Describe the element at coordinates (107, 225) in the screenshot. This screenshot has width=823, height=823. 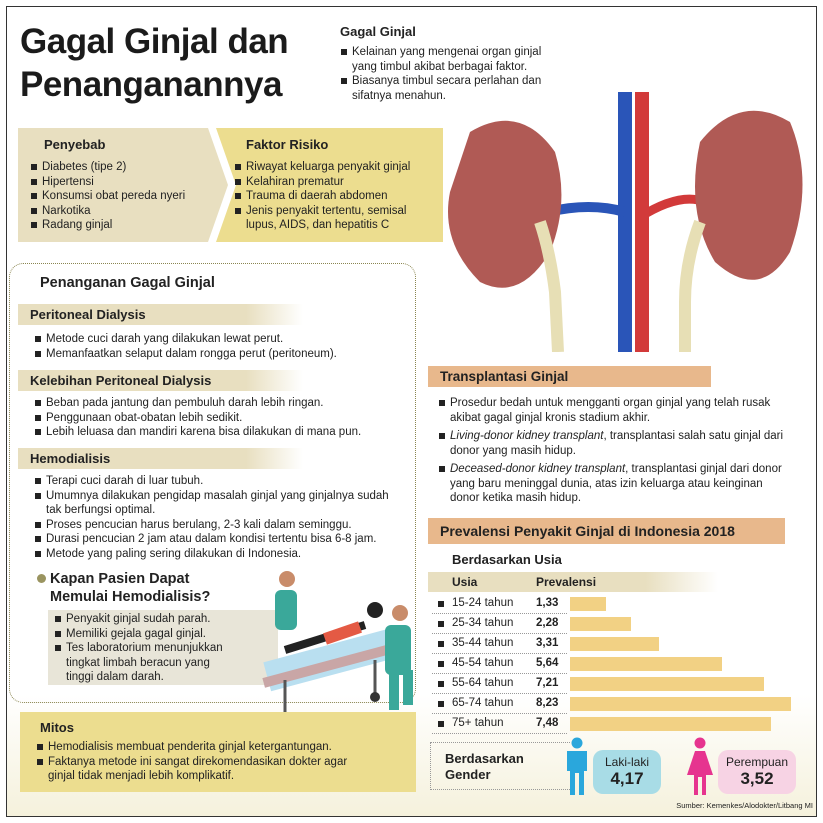
I see `penyebab-item: Radang ginjal` at that location.